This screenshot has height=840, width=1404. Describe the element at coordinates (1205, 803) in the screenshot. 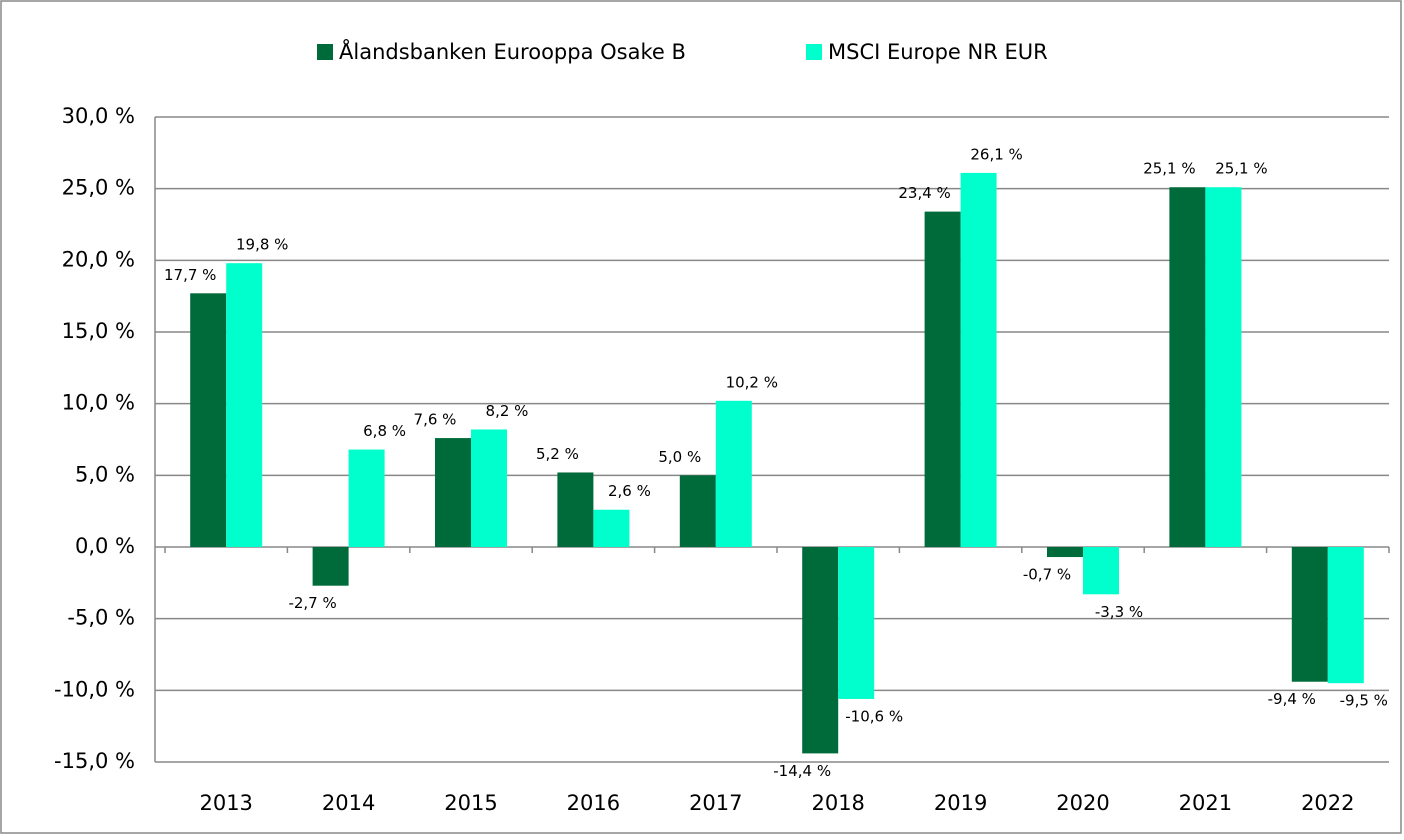

I see `x-tick-label: 2021` at that location.